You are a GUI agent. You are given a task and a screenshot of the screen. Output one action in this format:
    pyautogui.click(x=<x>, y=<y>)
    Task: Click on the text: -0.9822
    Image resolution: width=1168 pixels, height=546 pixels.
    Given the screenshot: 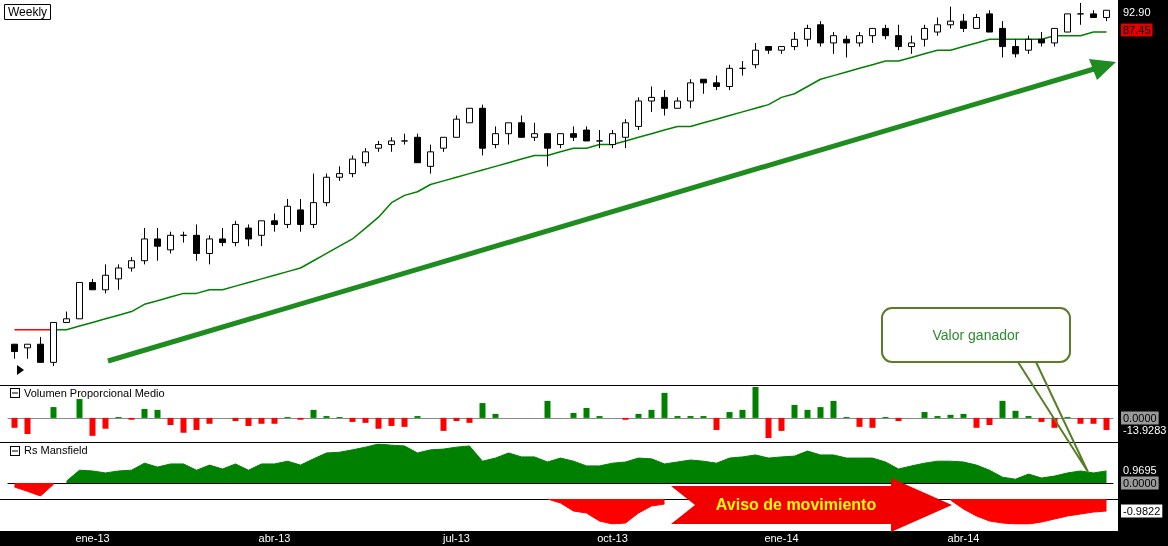 What is the action you would take?
    pyautogui.click(x=1142, y=511)
    